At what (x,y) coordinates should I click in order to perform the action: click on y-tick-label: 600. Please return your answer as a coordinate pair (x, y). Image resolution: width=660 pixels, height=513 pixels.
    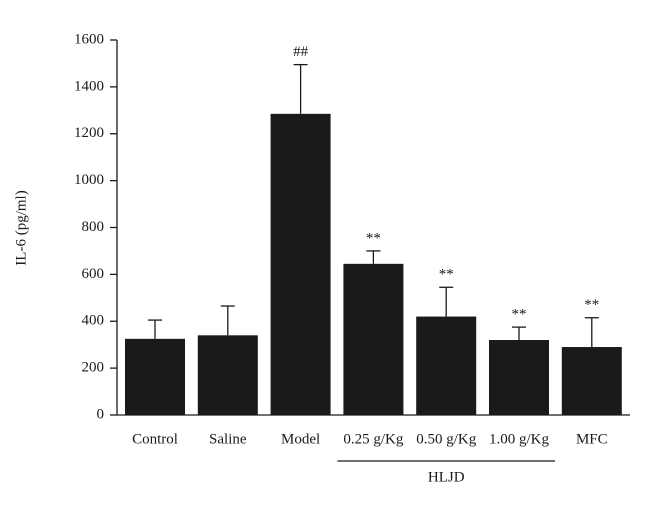
    Looking at the image, I should click on (93, 274).